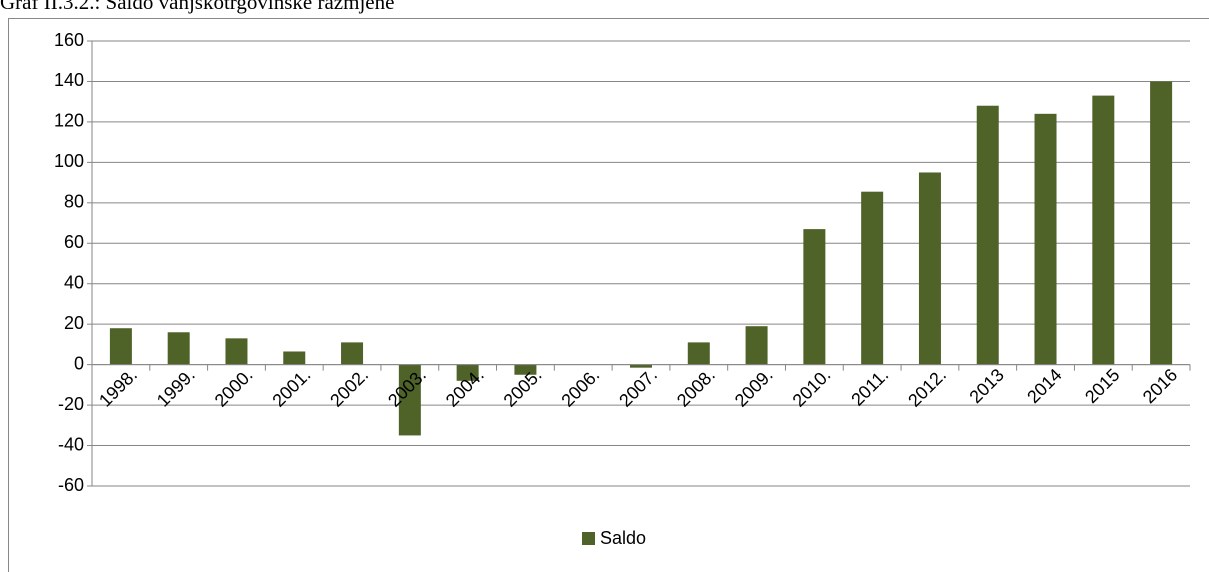 This screenshot has width=1209, height=572. What do you see at coordinates (74, 202) in the screenshot?
I see `y-tick-label: 80` at bounding box center [74, 202].